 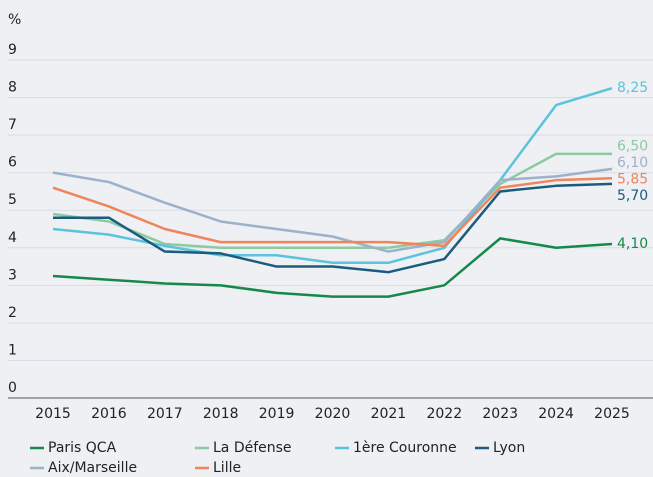 What do you see at coordinates (509, 448) in the screenshot?
I see `legend-label: Lyon` at bounding box center [509, 448].